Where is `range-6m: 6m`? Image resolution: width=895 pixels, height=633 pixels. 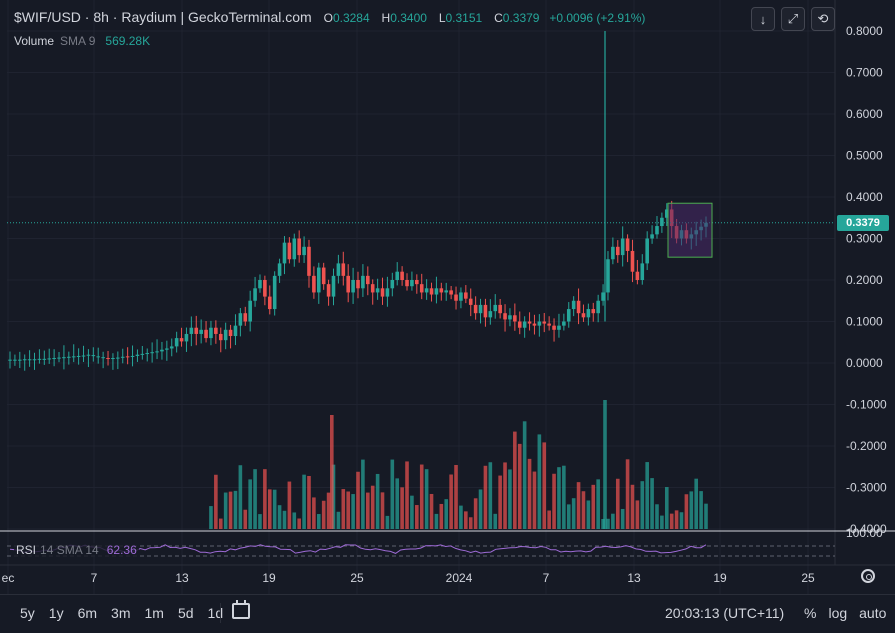
range-6m: 6m is located at coordinates (87, 613).